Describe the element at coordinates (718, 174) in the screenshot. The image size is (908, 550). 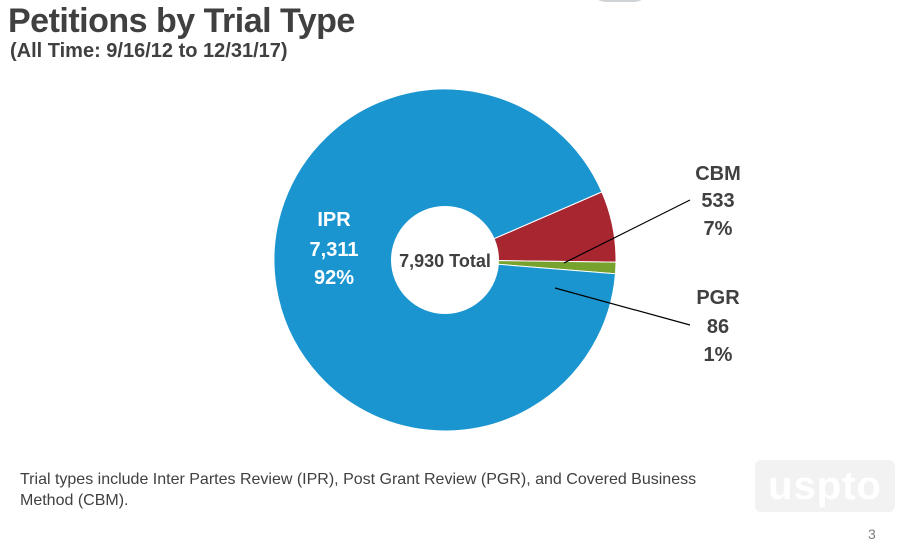
I see `cbm-label: CBM` at that location.